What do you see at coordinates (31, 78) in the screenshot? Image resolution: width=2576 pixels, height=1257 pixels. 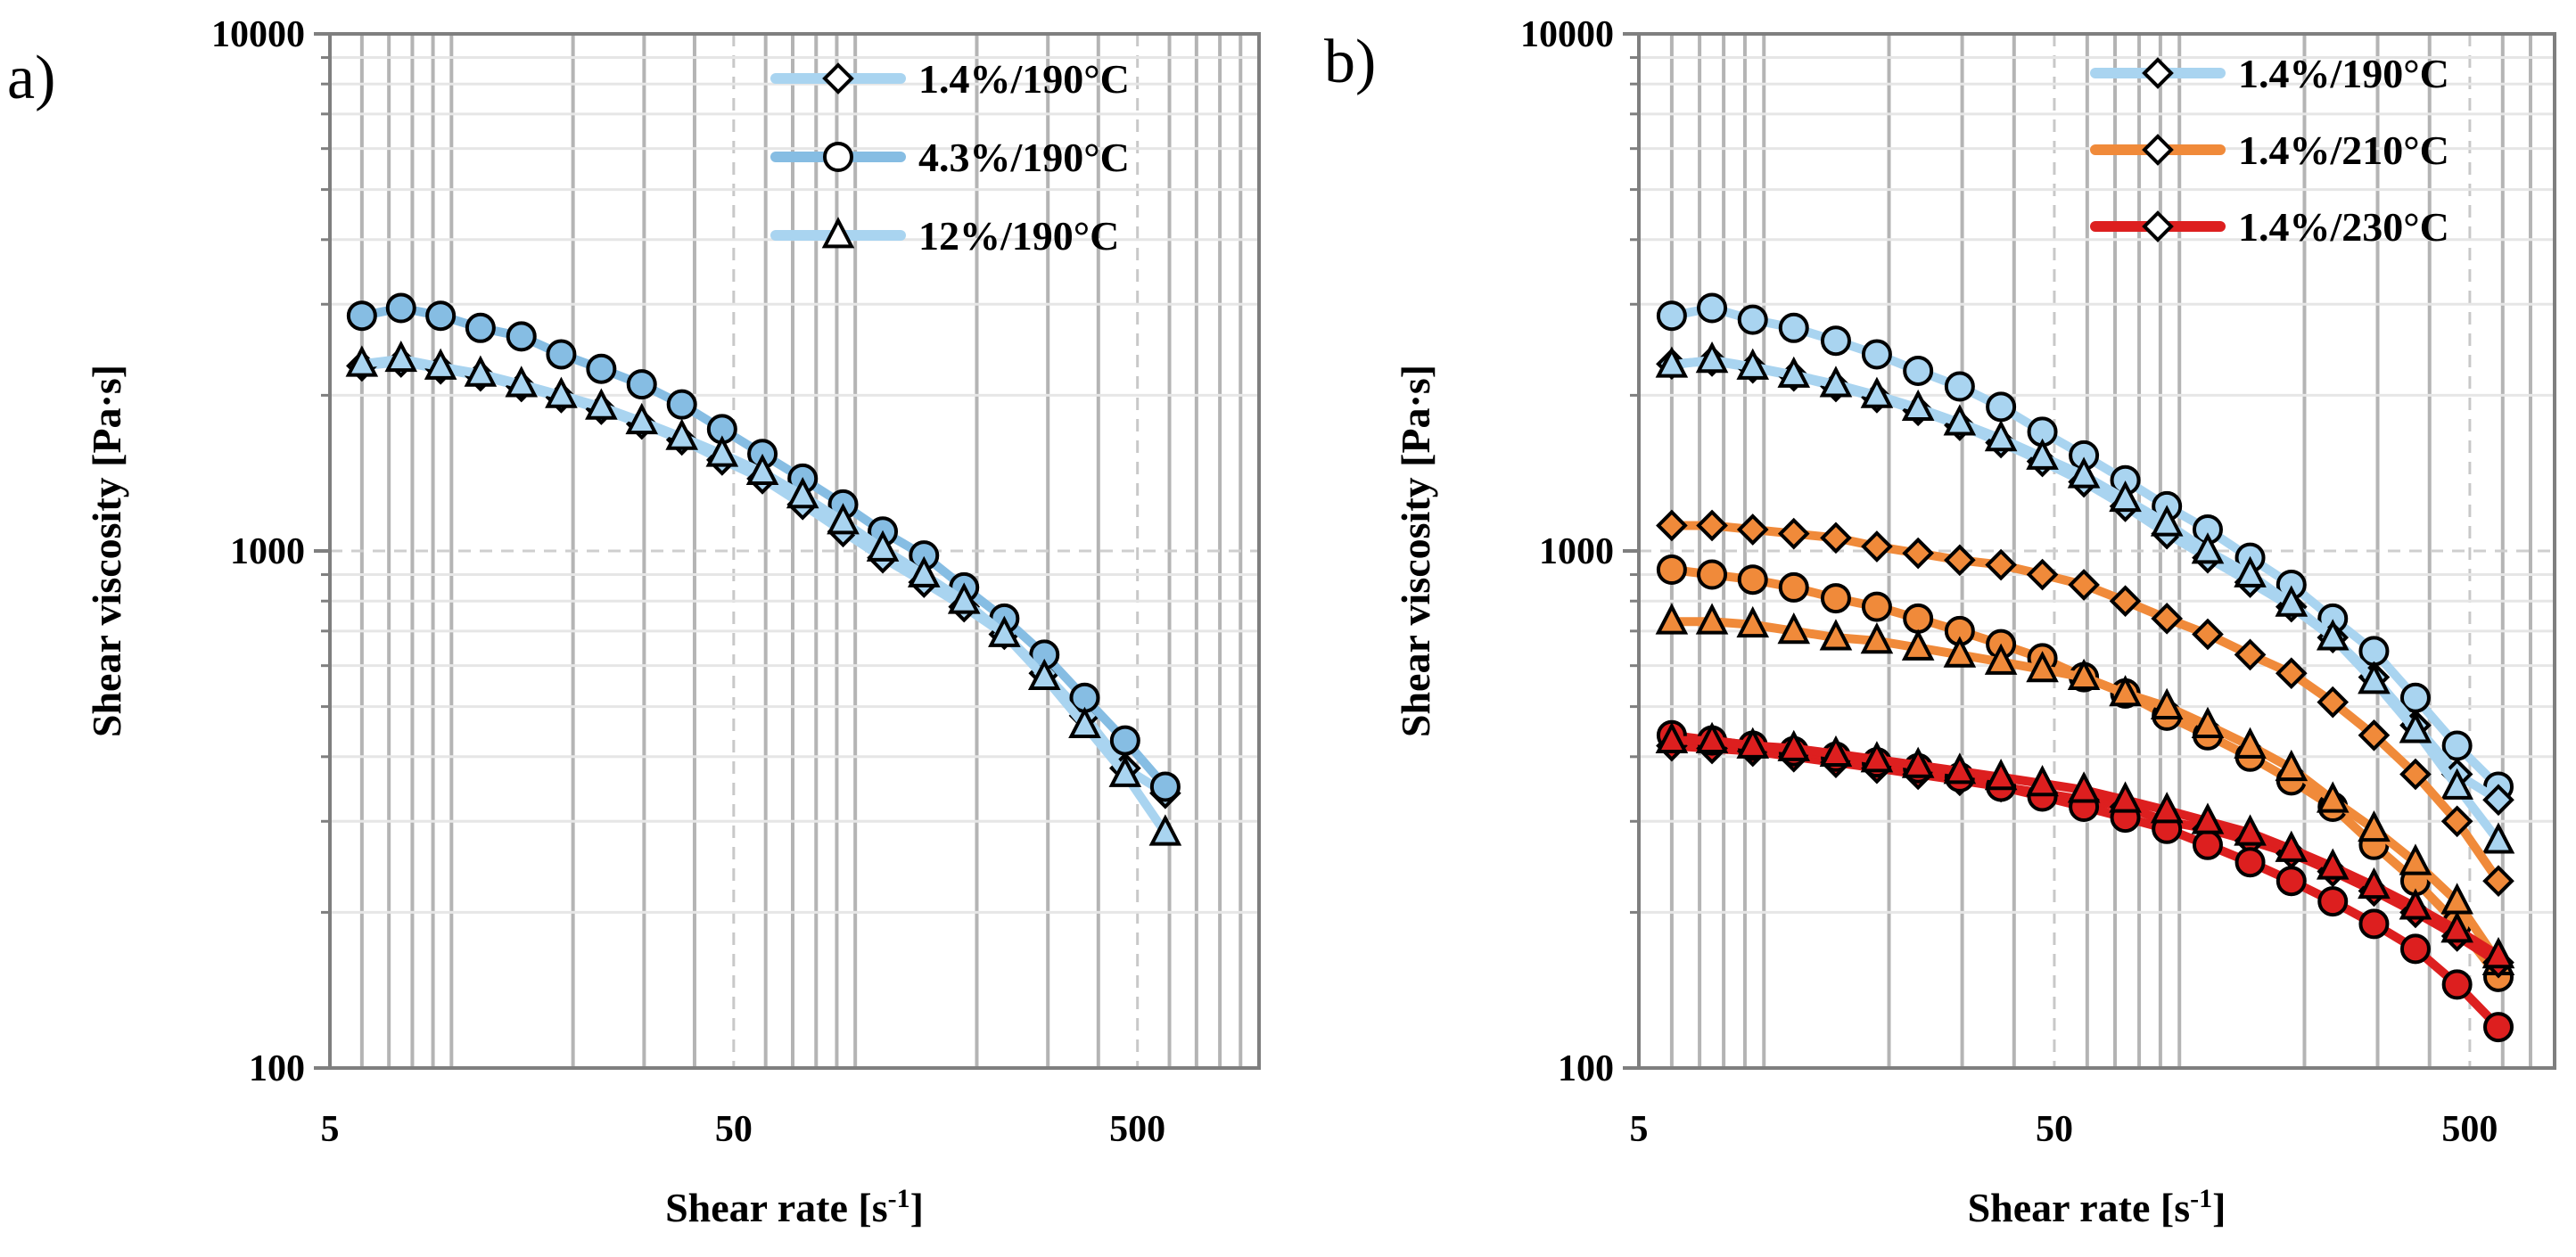 I see `panel-label: a)` at bounding box center [31, 78].